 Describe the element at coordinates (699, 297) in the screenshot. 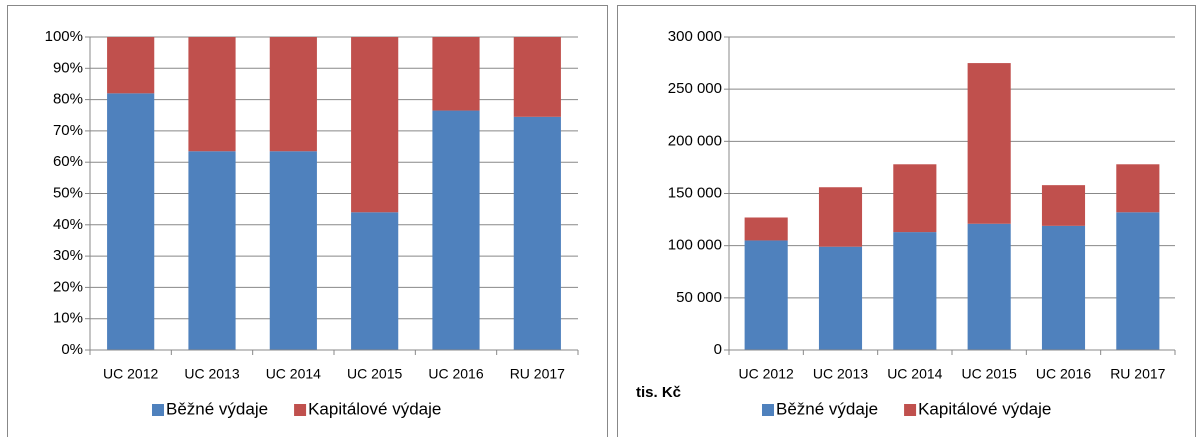

I see `y-tick-label: 50 000` at that location.